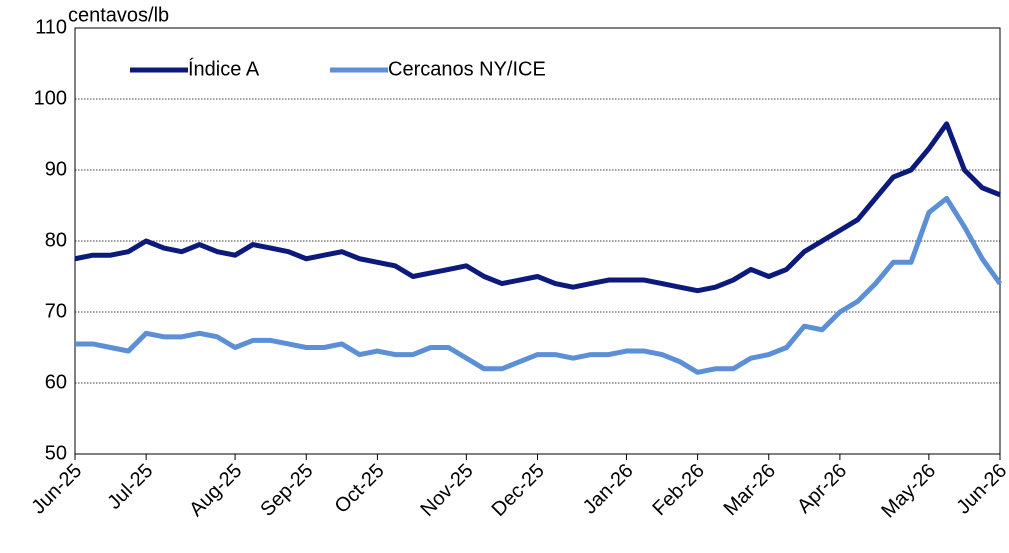 The width and height of the screenshot is (1009, 553). What do you see at coordinates (215, 490) in the screenshot?
I see `x-tick-label: Aug-25` at bounding box center [215, 490].